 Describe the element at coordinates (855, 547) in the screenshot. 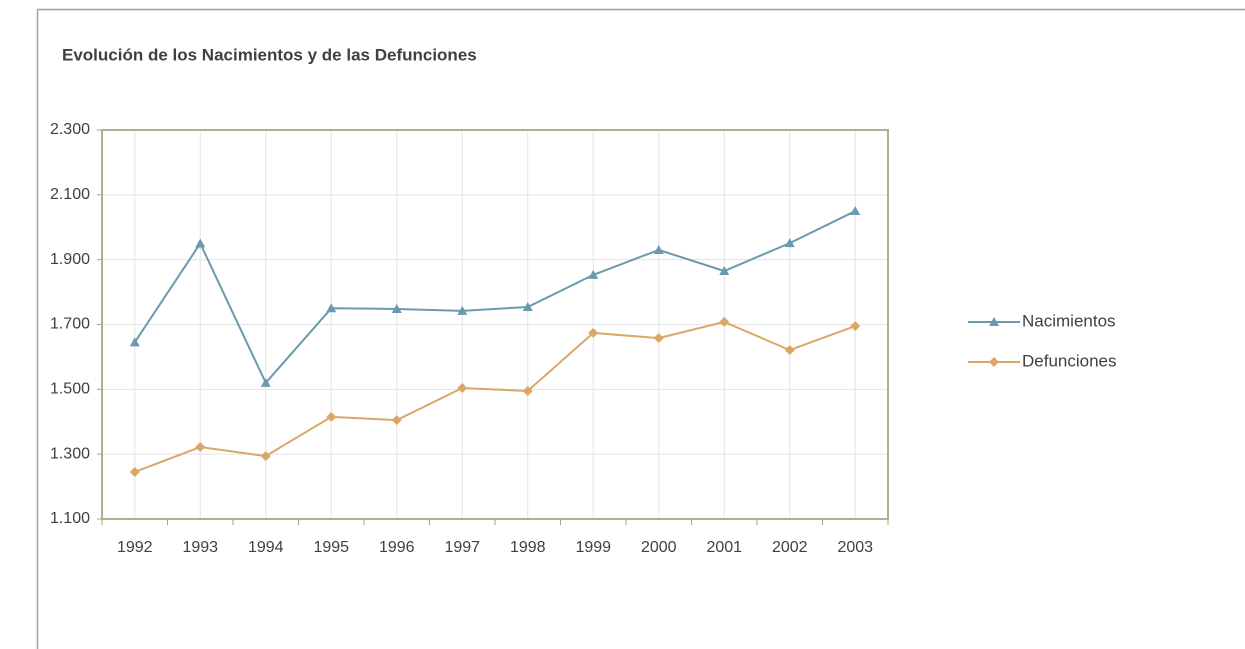

I see `x-tick-label: 2003` at that location.